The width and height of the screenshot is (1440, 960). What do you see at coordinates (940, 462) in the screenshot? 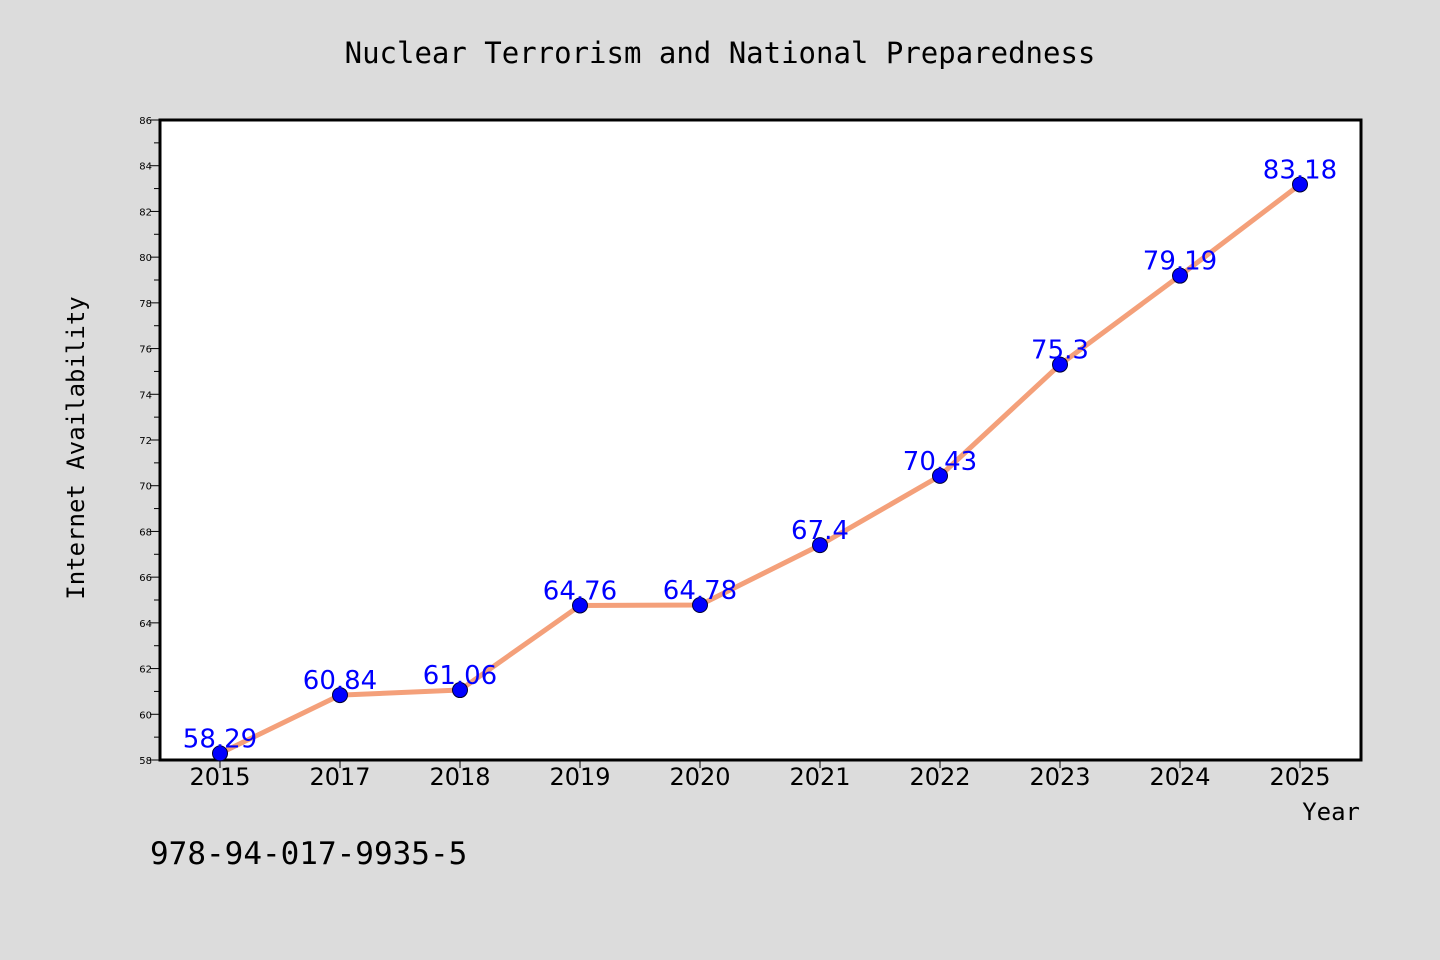
I see `data-label: 70.43` at bounding box center [940, 462].